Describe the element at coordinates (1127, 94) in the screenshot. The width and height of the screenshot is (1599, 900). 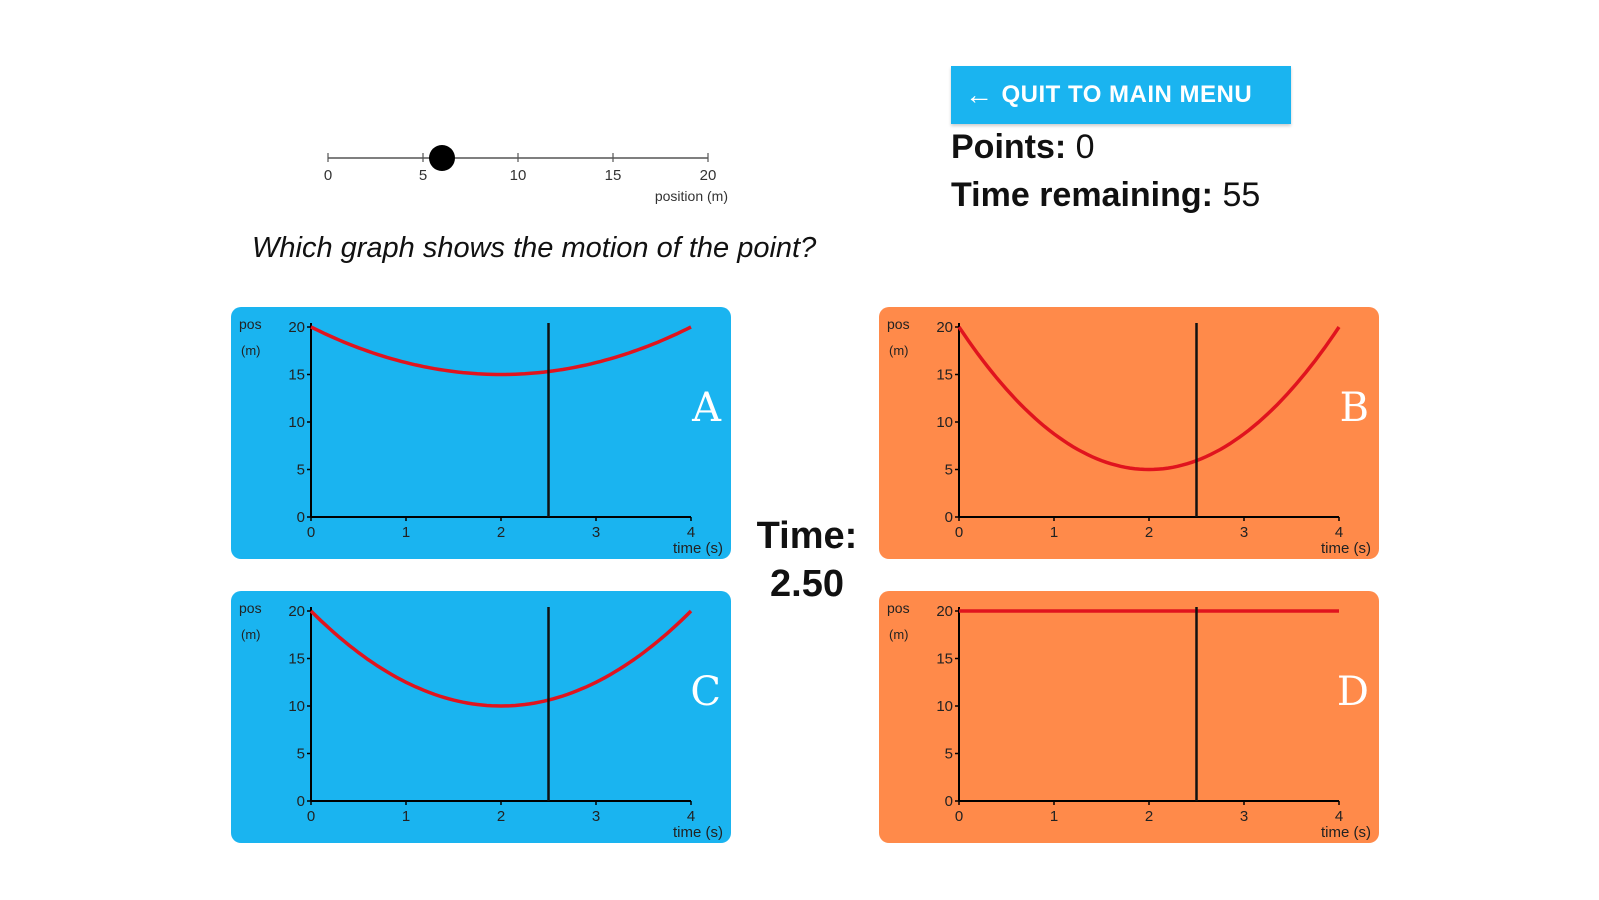
I see `quit-button-label: QUIT TO MAIN MENU` at that location.